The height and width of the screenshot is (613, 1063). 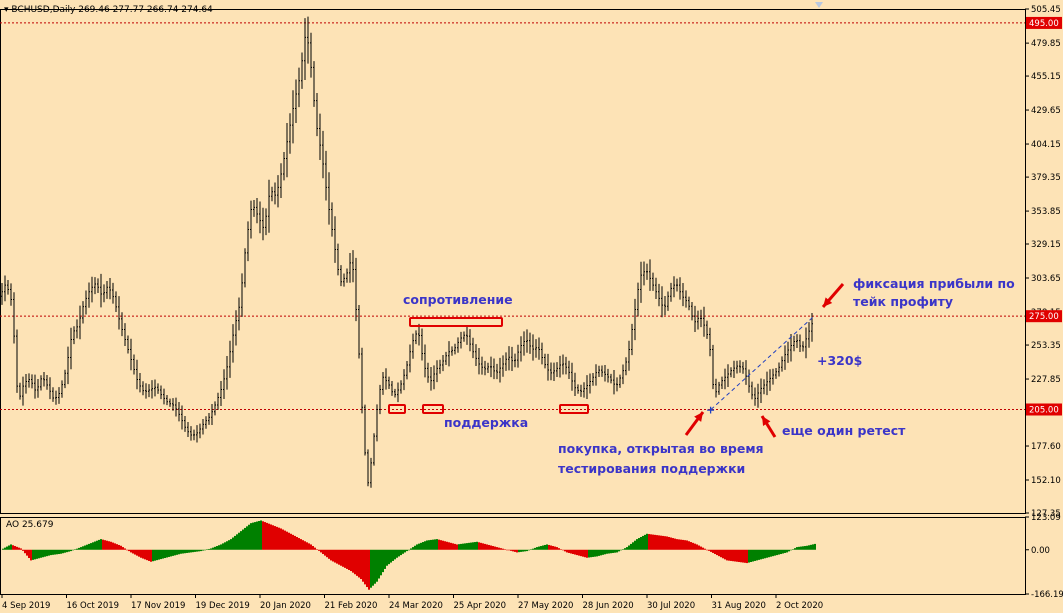 I want to click on x-tick-label: 28 Jun 2020, so click(x=608, y=606).